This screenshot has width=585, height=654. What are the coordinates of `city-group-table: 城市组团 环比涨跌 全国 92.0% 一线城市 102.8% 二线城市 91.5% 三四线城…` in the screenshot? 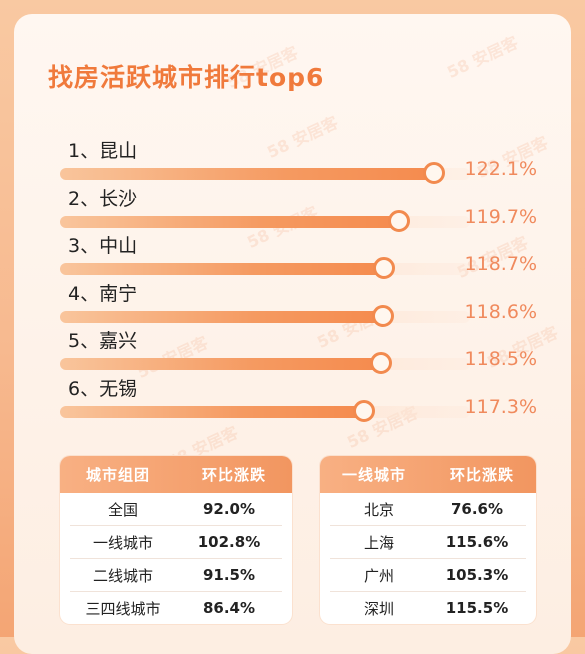 It's located at (176, 540).